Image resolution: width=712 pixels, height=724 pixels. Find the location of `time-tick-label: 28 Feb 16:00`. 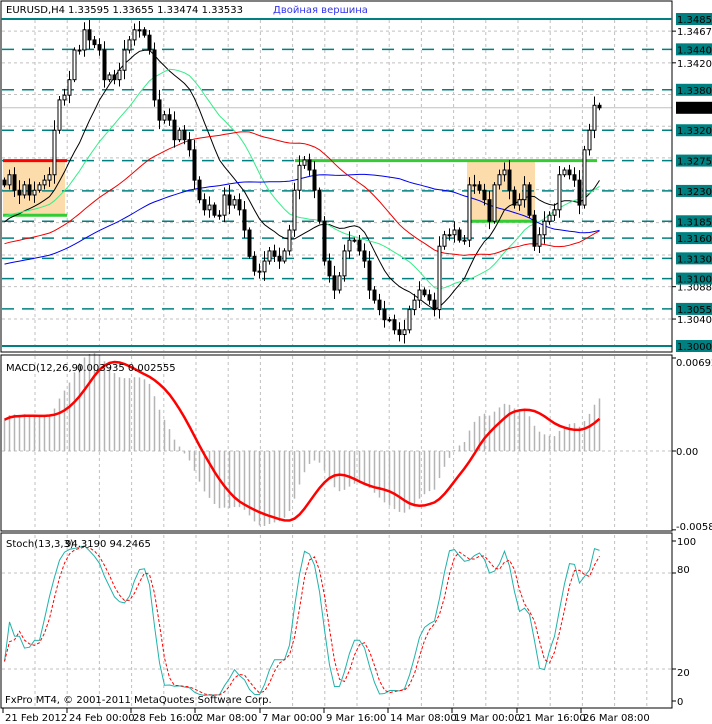

time-tick-label: 28 Feb 16:00 is located at coordinates (166, 718).